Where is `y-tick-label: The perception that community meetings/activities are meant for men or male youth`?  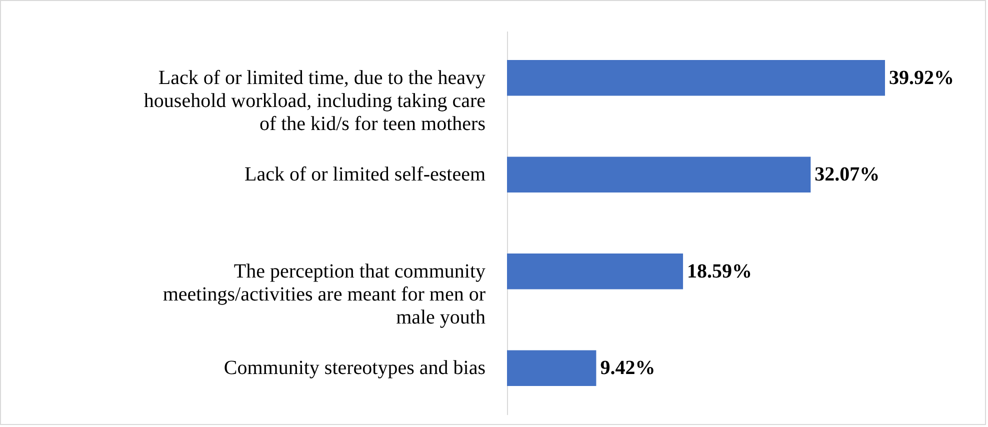 y-tick-label: The perception that community meetings/activities are meant for men or male youth is located at coordinates (324, 294).